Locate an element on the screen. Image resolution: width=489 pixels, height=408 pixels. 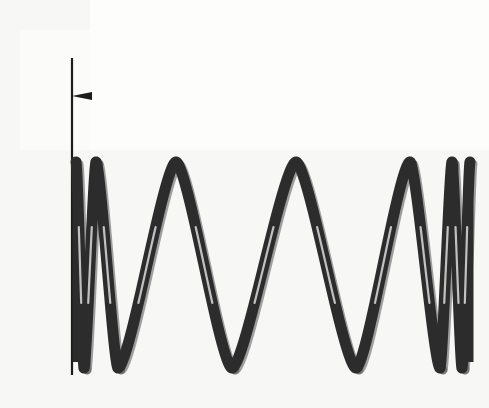
background-patch is located at coordinates (55, 90).